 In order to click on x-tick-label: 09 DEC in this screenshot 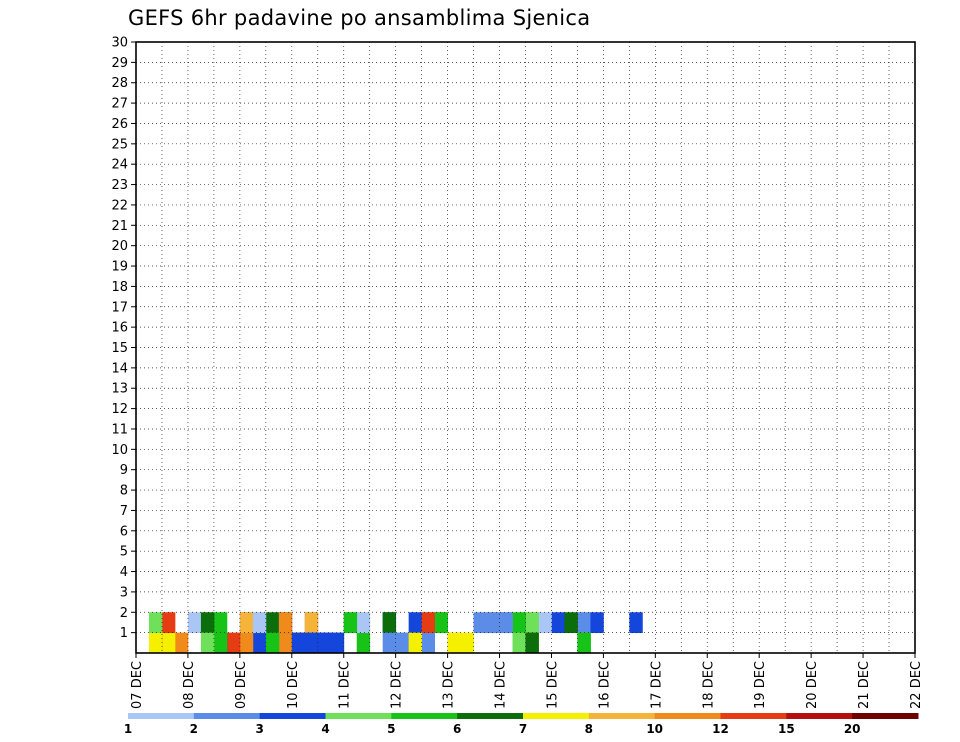, I will do `click(241, 685)`.